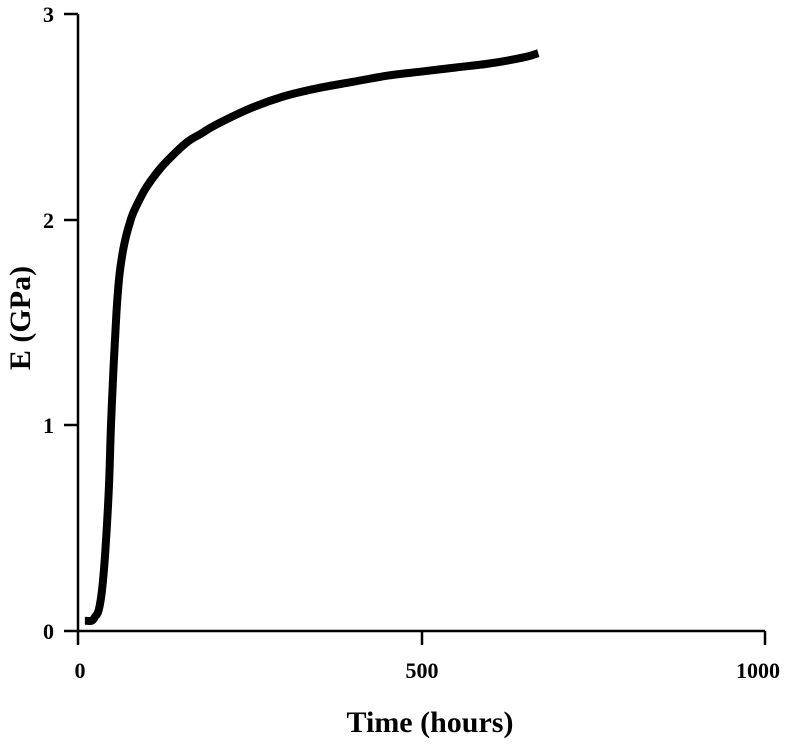 The width and height of the screenshot is (794, 745). Describe the element at coordinates (428, 685) in the screenshot. I see `x-axis: 0 500 1000 Time (hours)` at that location.